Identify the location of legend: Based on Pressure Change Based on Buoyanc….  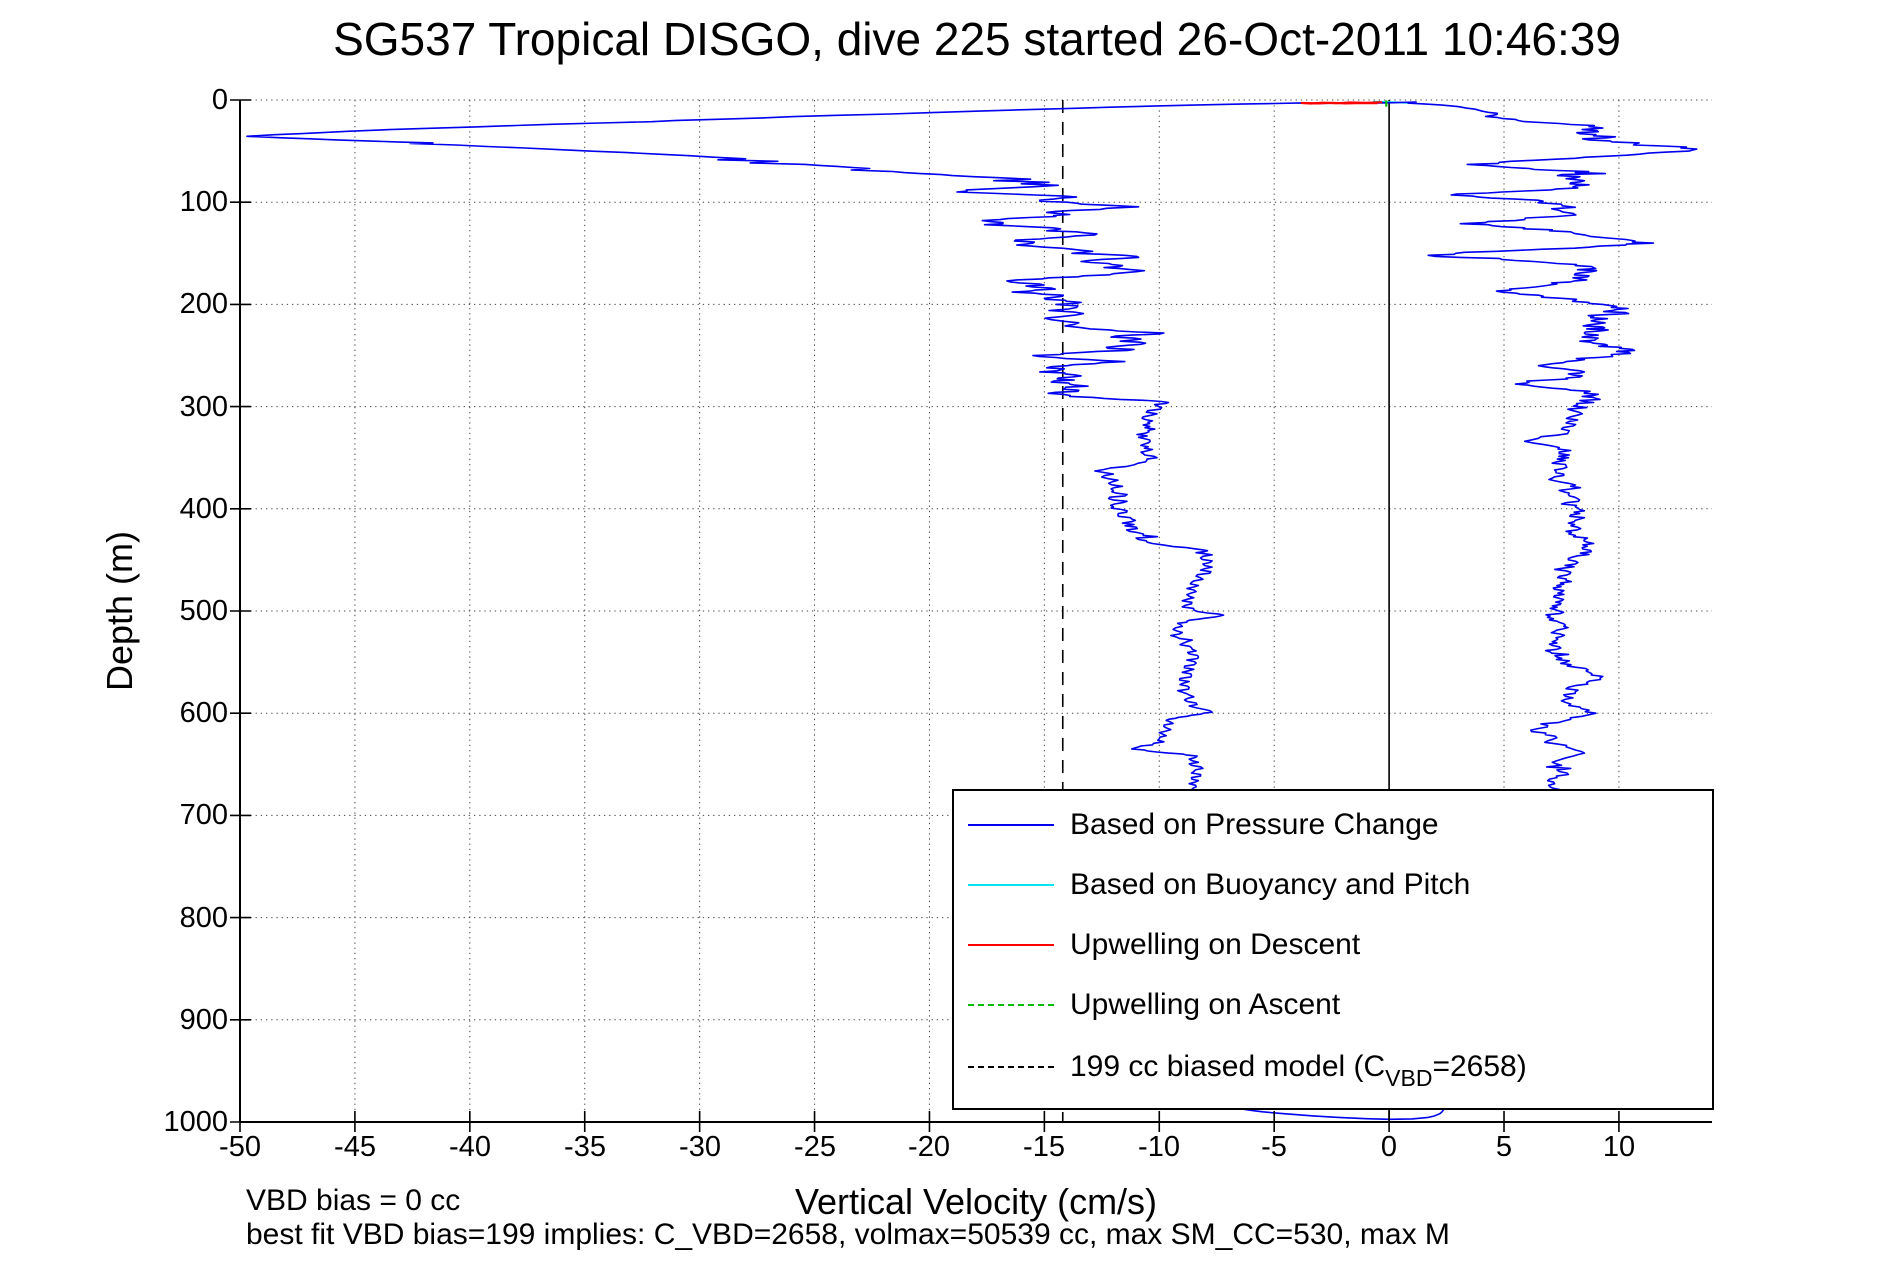
(1333, 949).